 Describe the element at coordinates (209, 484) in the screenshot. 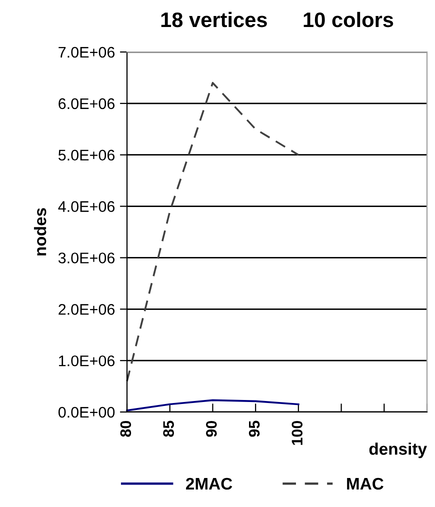

I see `legend-label: 2MAC` at that location.